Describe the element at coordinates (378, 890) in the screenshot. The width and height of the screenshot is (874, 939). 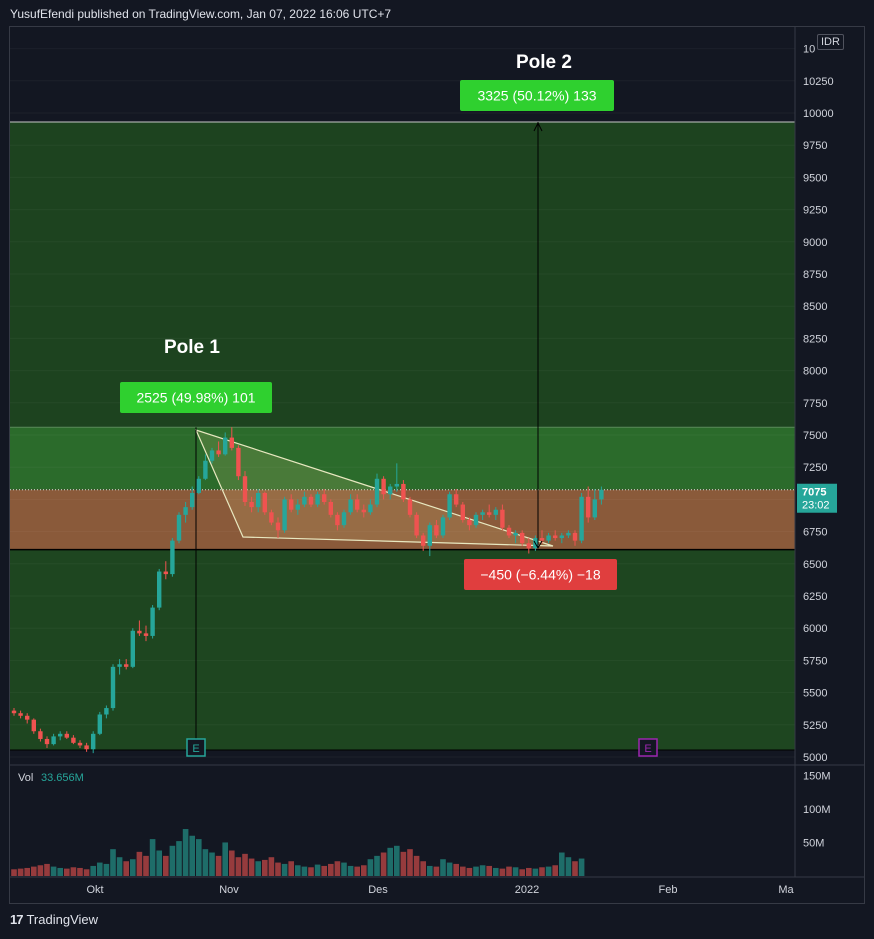
I see `time-tick-label: Des` at that location.